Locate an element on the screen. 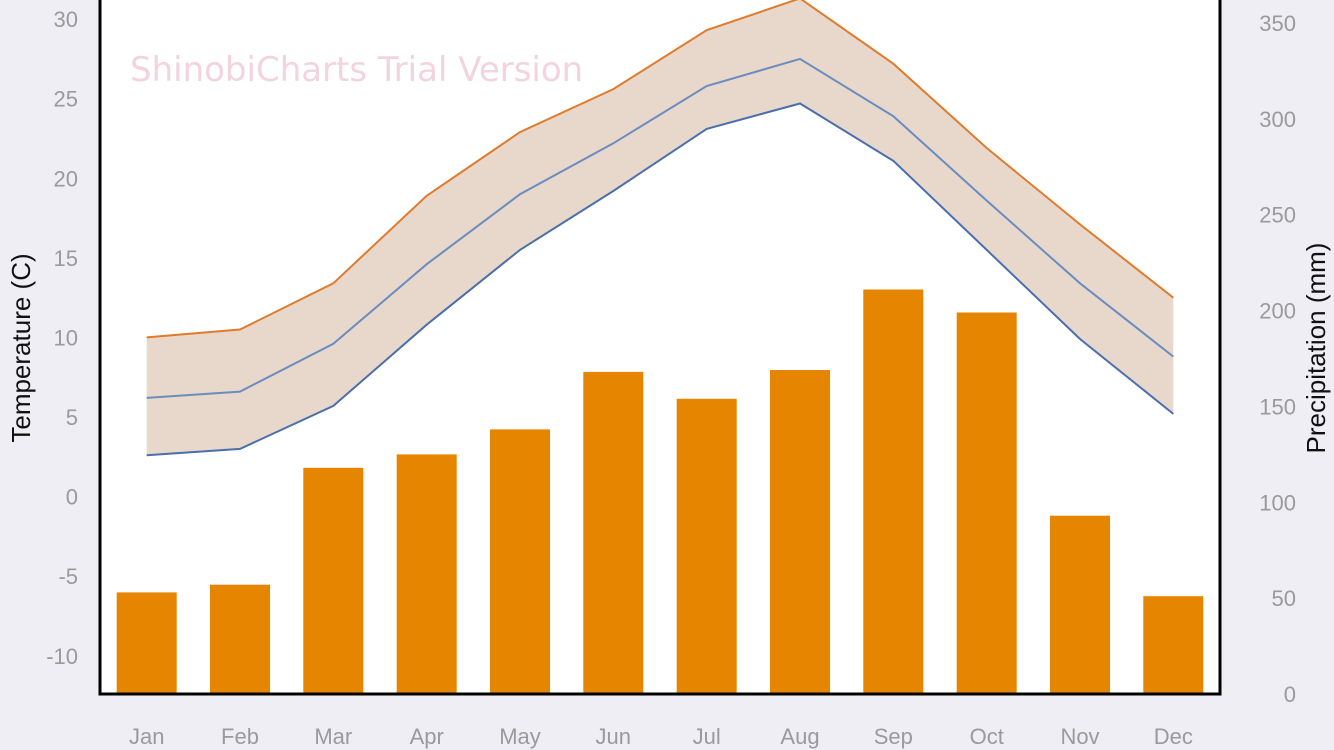 The image size is (1334, 750). right-tick-label: 50 is located at coordinates (1284, 598).